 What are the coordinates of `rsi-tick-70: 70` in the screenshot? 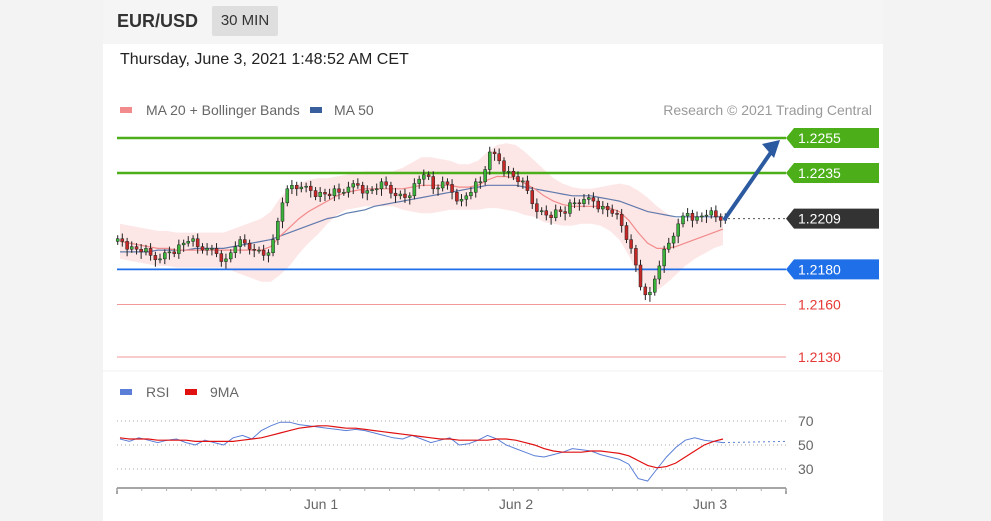 It's located at (806, 421).